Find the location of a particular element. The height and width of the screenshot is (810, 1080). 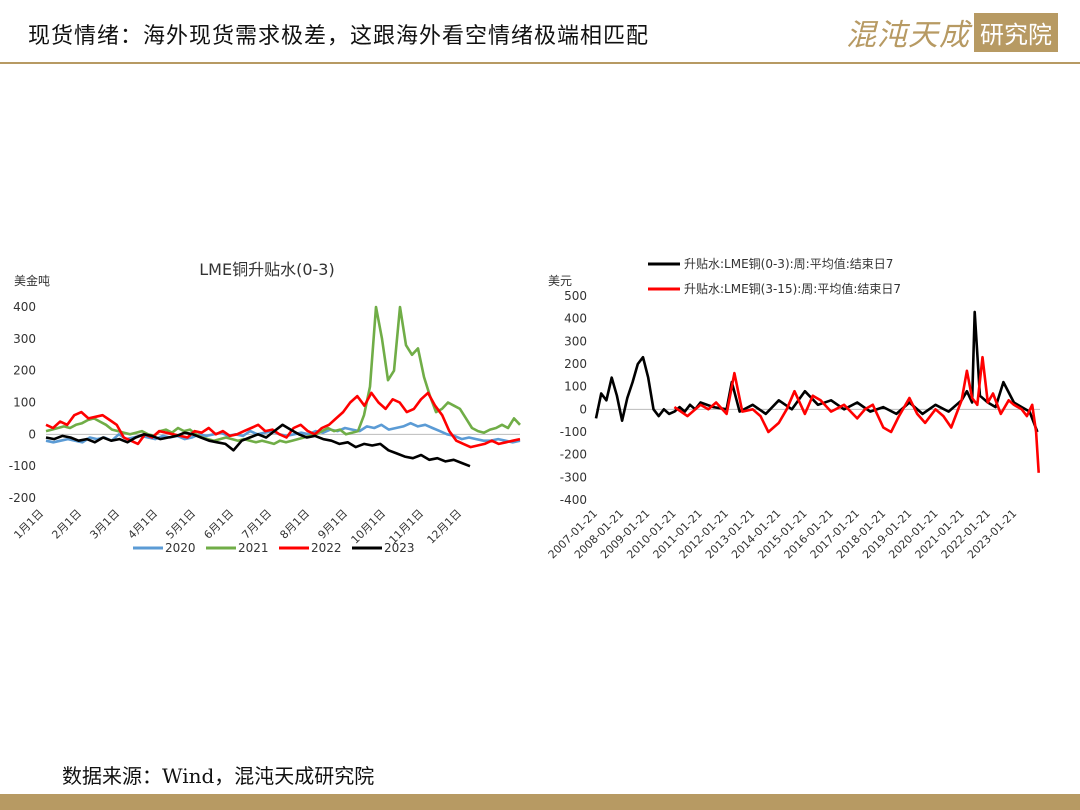

y-tick-label: 500 is located at coordinates (575, 296).